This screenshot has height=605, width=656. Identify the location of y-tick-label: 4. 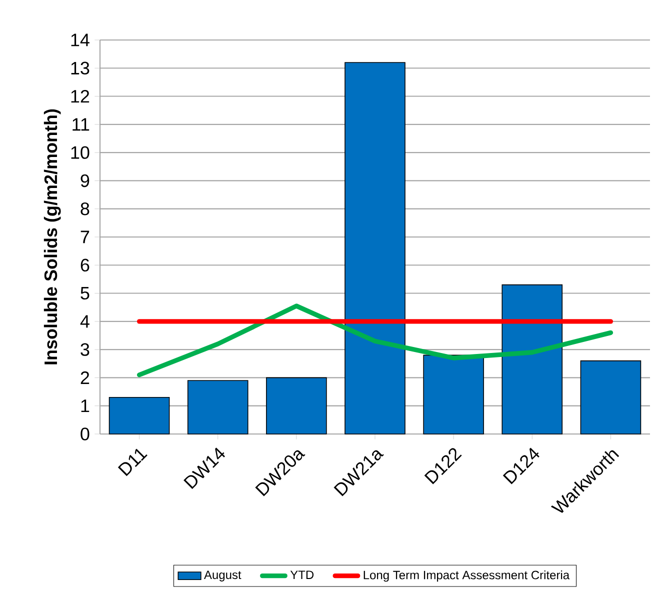
(85, 321).